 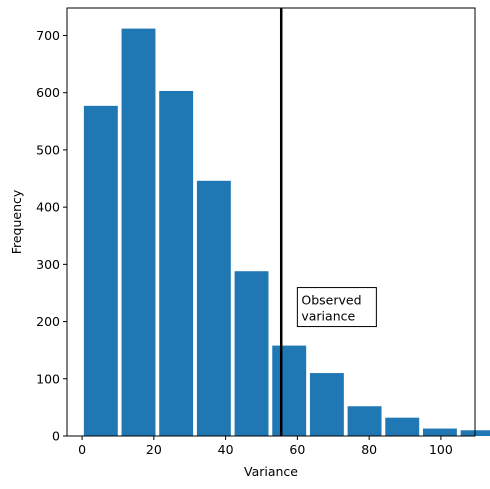 I want to click on y-tick-label: 600, so click(x=48, y=92).